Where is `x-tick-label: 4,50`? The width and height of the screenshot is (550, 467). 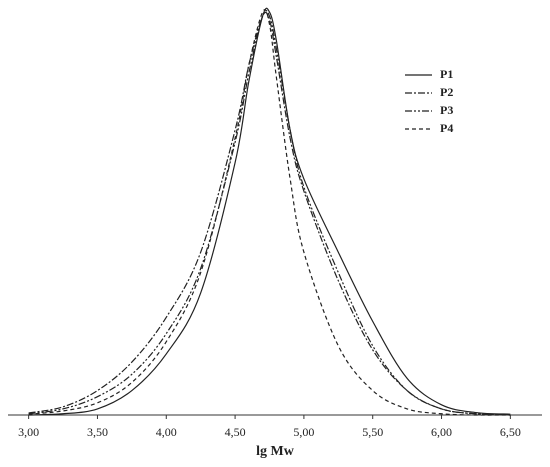 x-tick-label: 4,50 is located at coordinates (235, 432).